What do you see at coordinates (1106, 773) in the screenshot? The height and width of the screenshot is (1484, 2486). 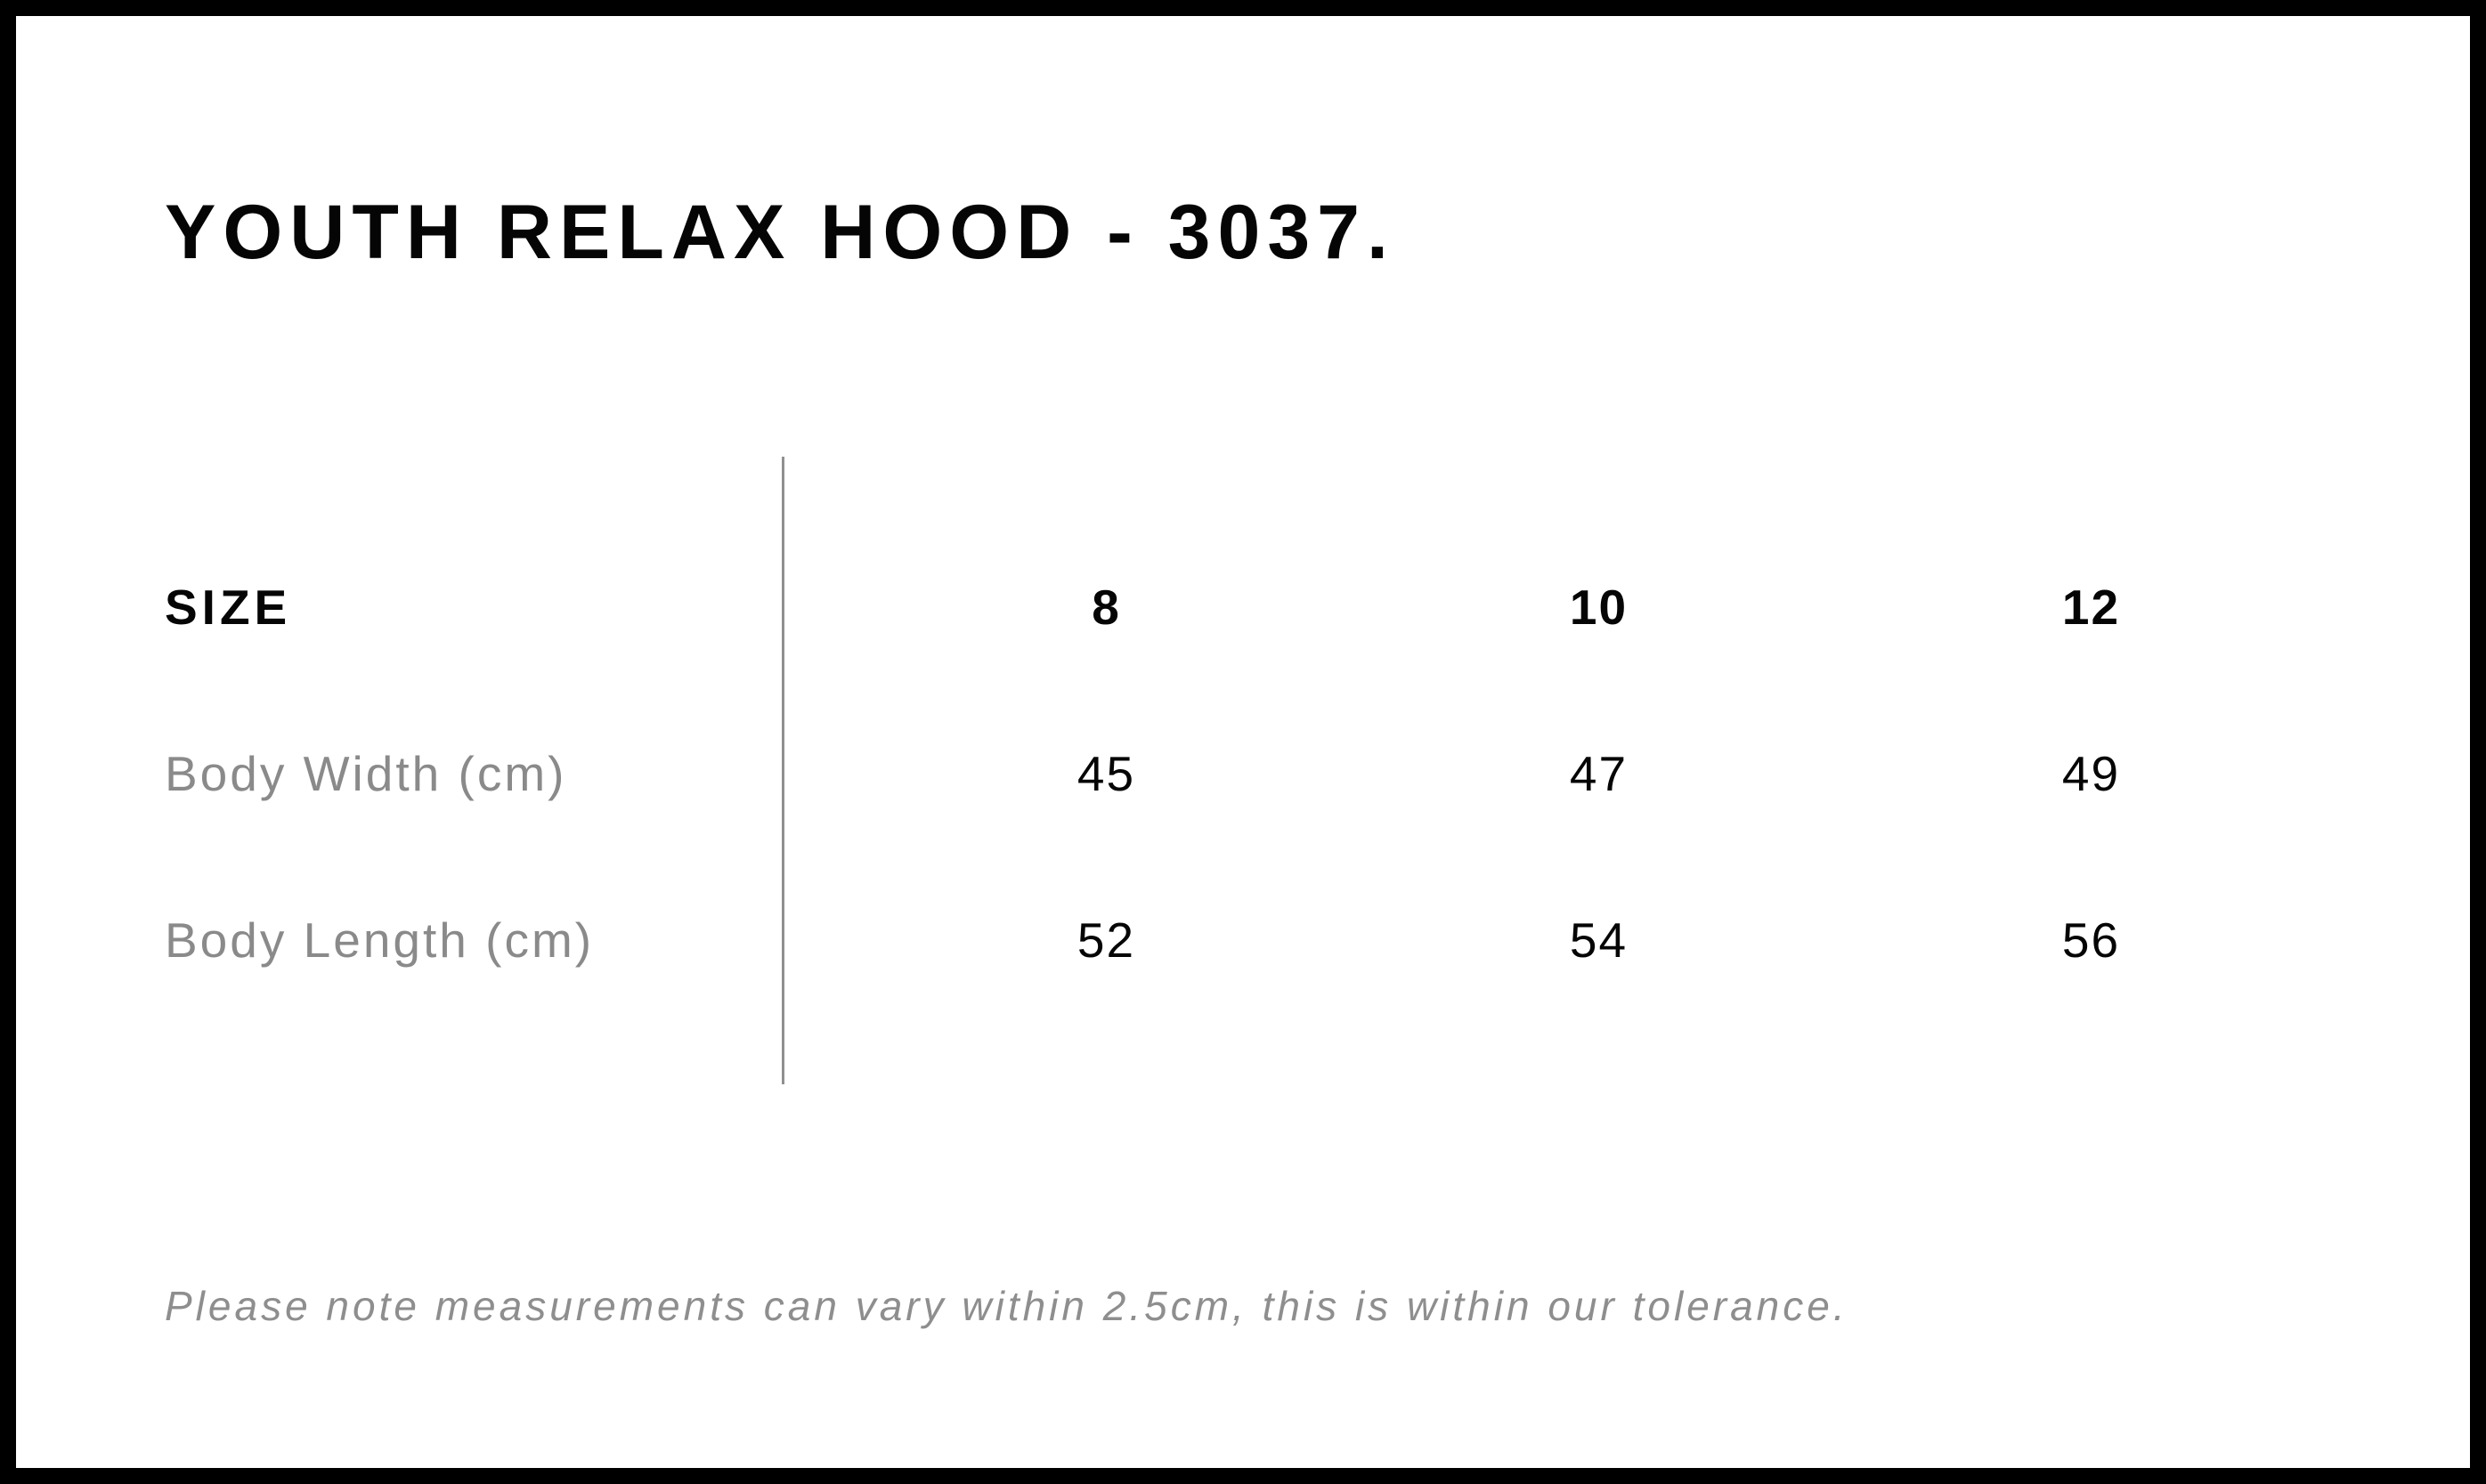 I see `body-width-size-8-value: 45` at bounding box center [1106, 773].